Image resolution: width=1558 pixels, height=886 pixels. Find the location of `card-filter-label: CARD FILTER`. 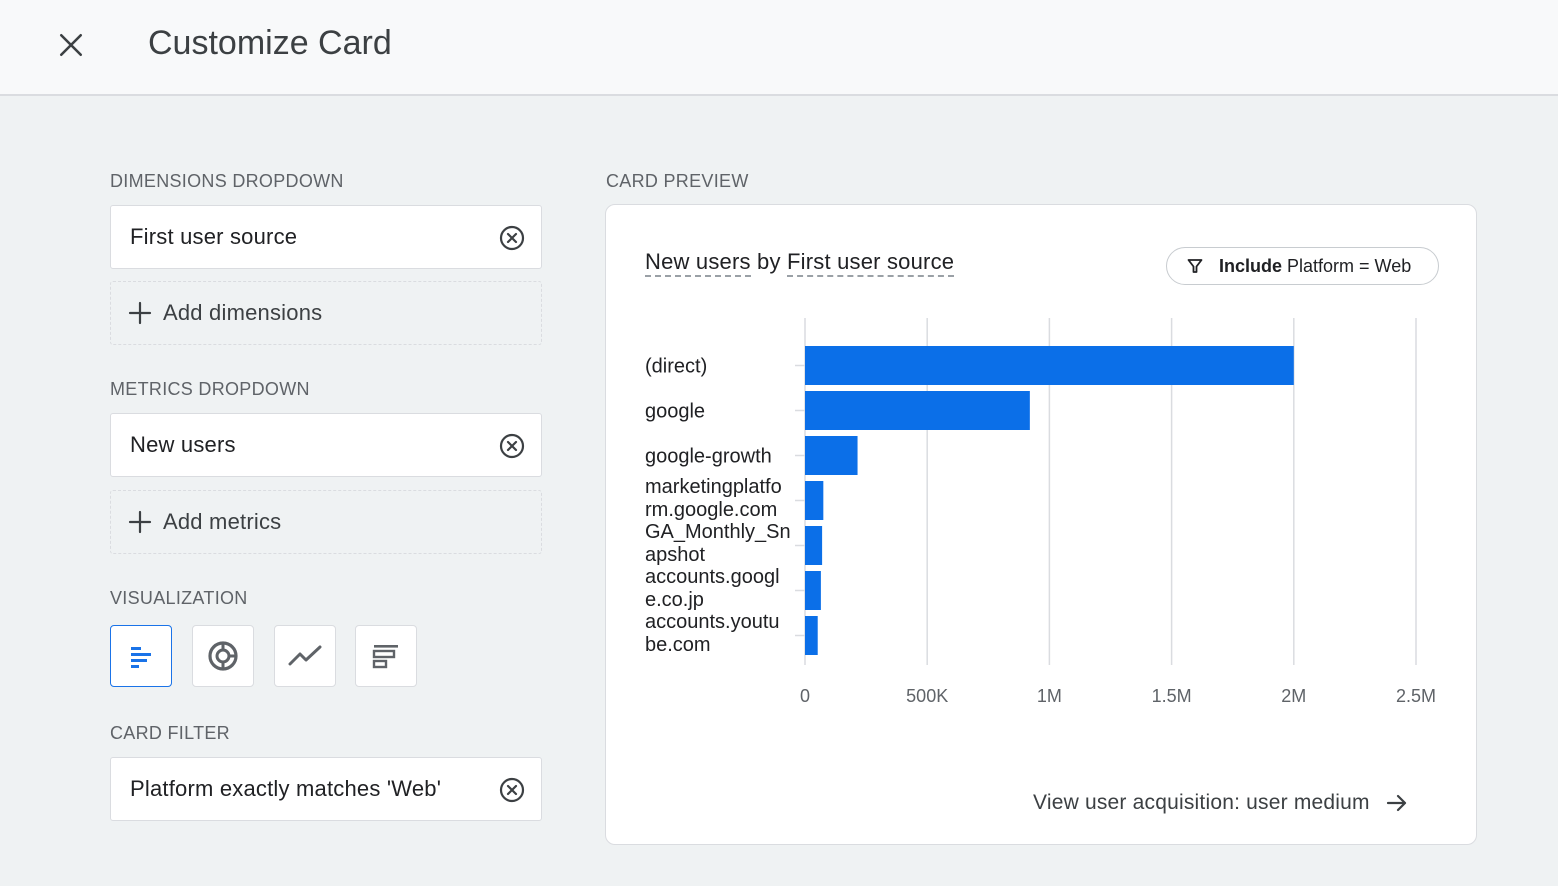

card-filter-label: CARD FILTER is located at coordinates (170, 733).